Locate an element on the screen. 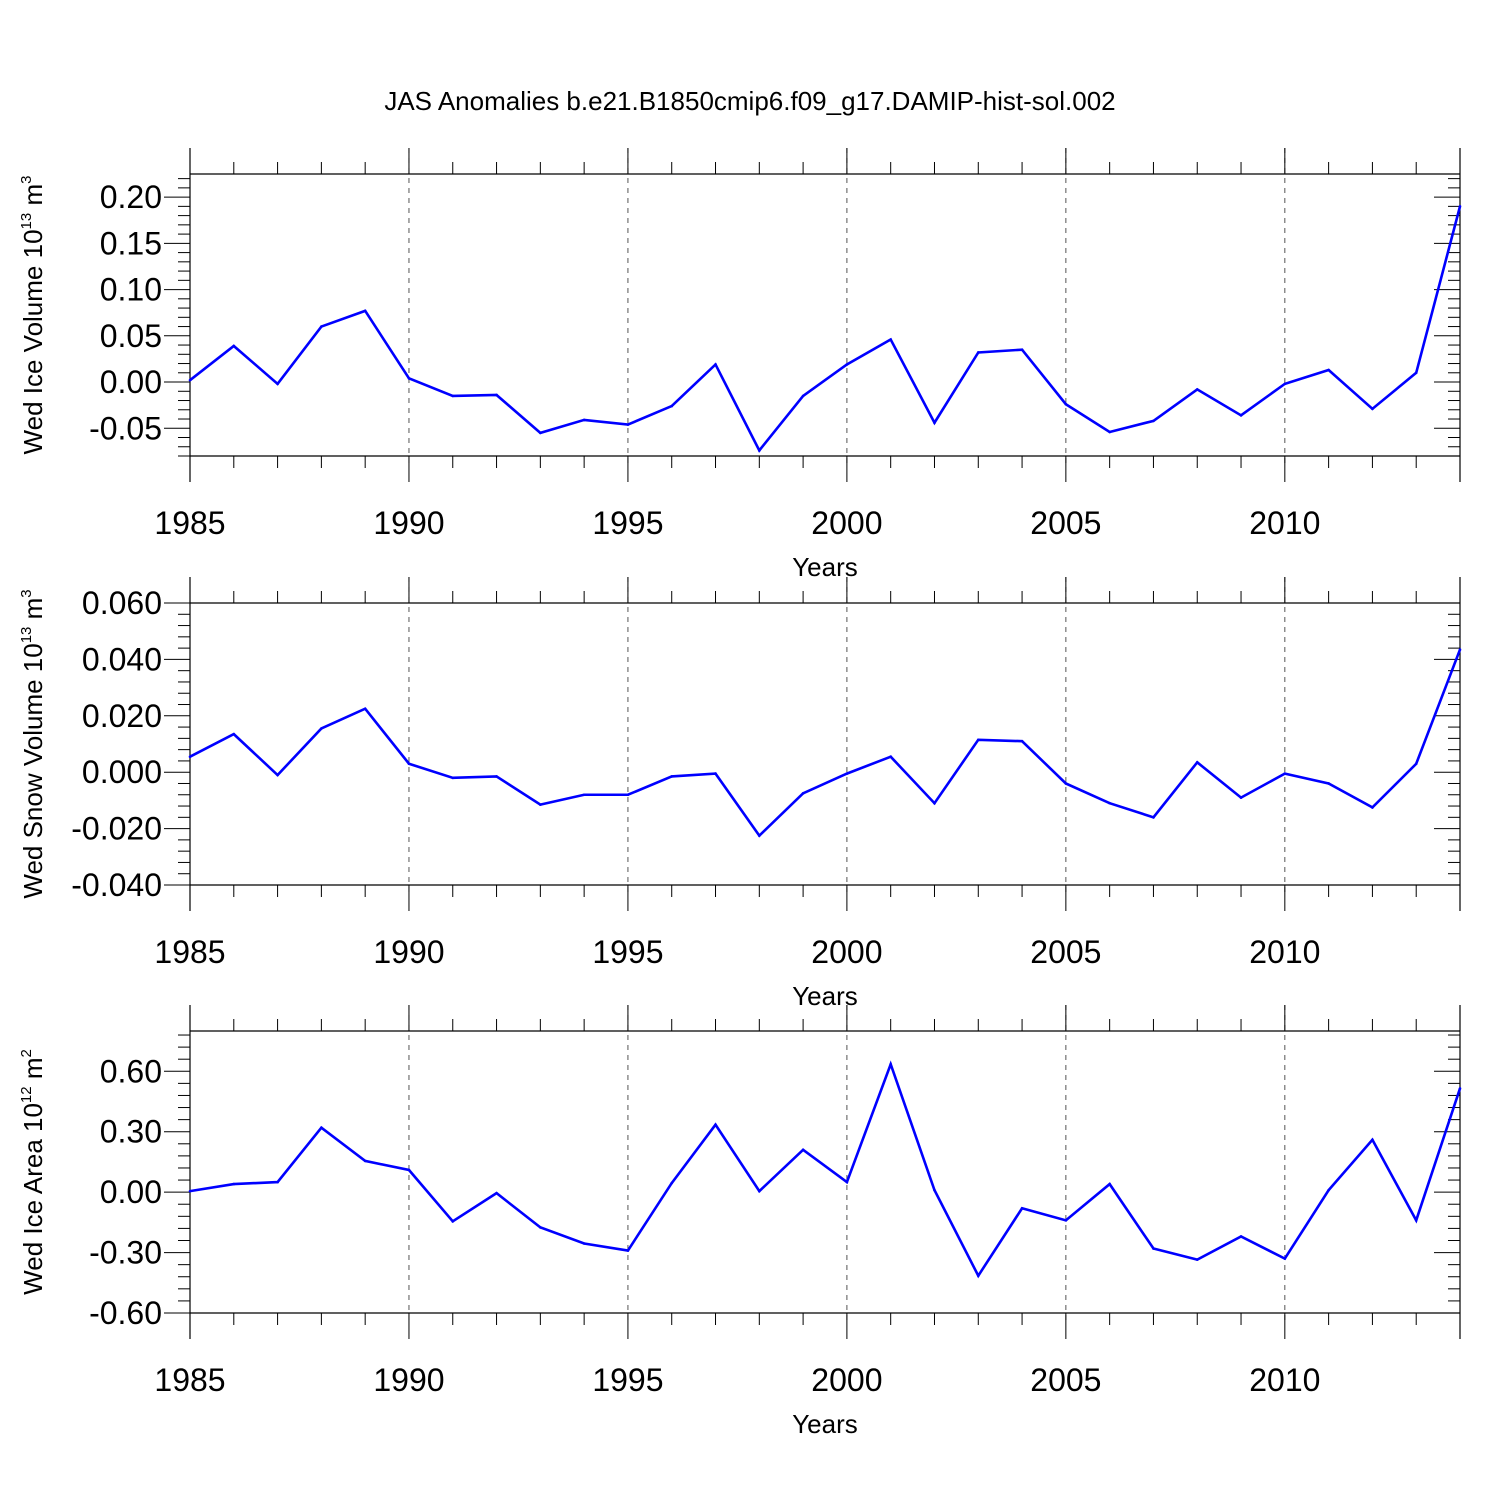 Image resolution: width=1500 pixels, height=1500 pixels. y-tick-label: 0.020 is located at coordinates (122, 716).